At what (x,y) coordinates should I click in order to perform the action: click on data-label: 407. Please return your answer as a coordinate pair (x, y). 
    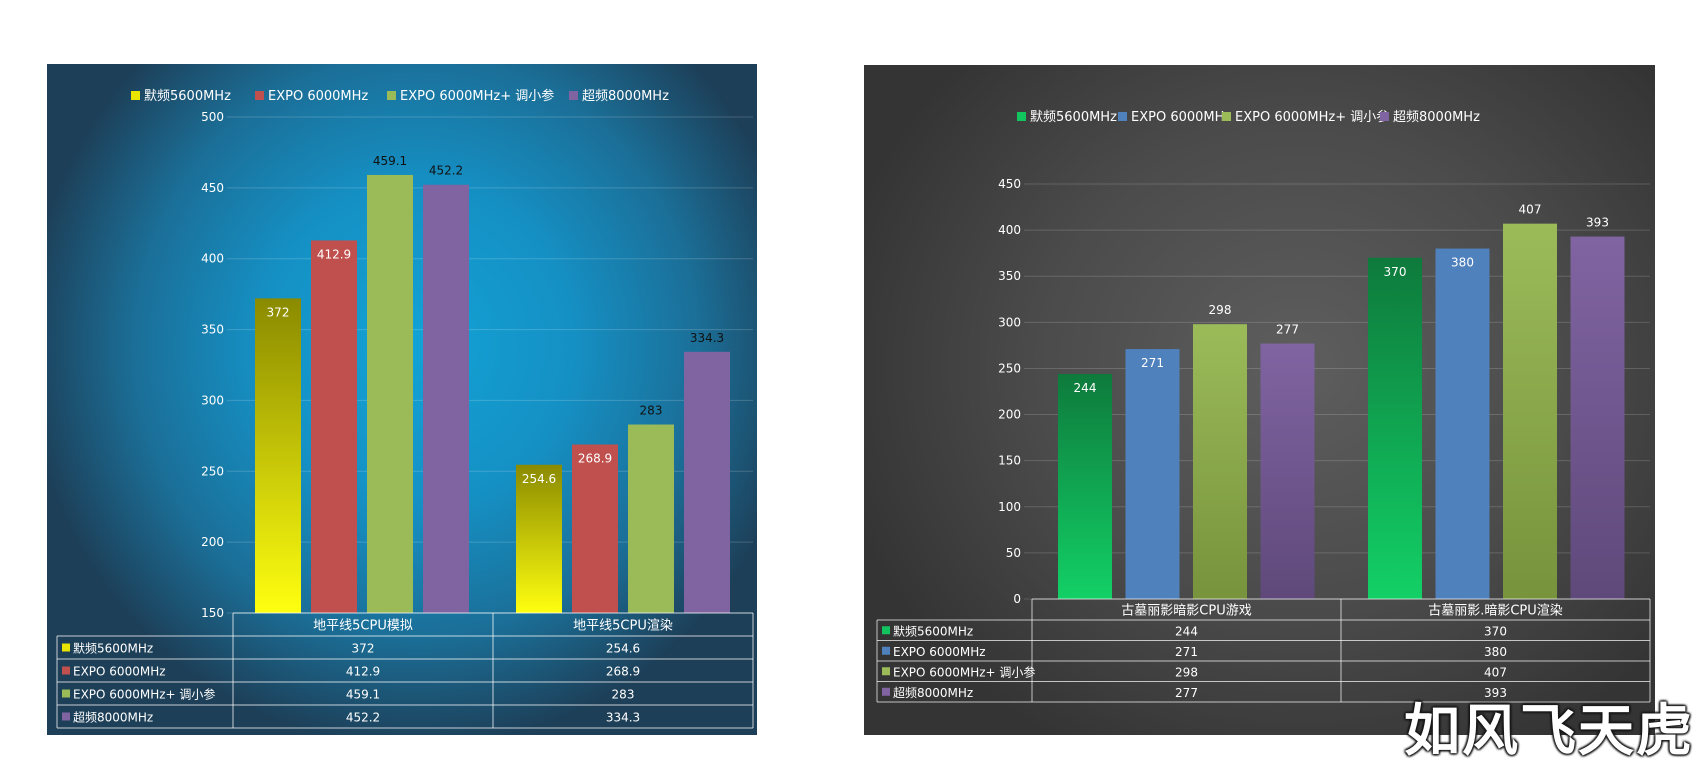
    Looking at the image, I should click on (1530, 210).